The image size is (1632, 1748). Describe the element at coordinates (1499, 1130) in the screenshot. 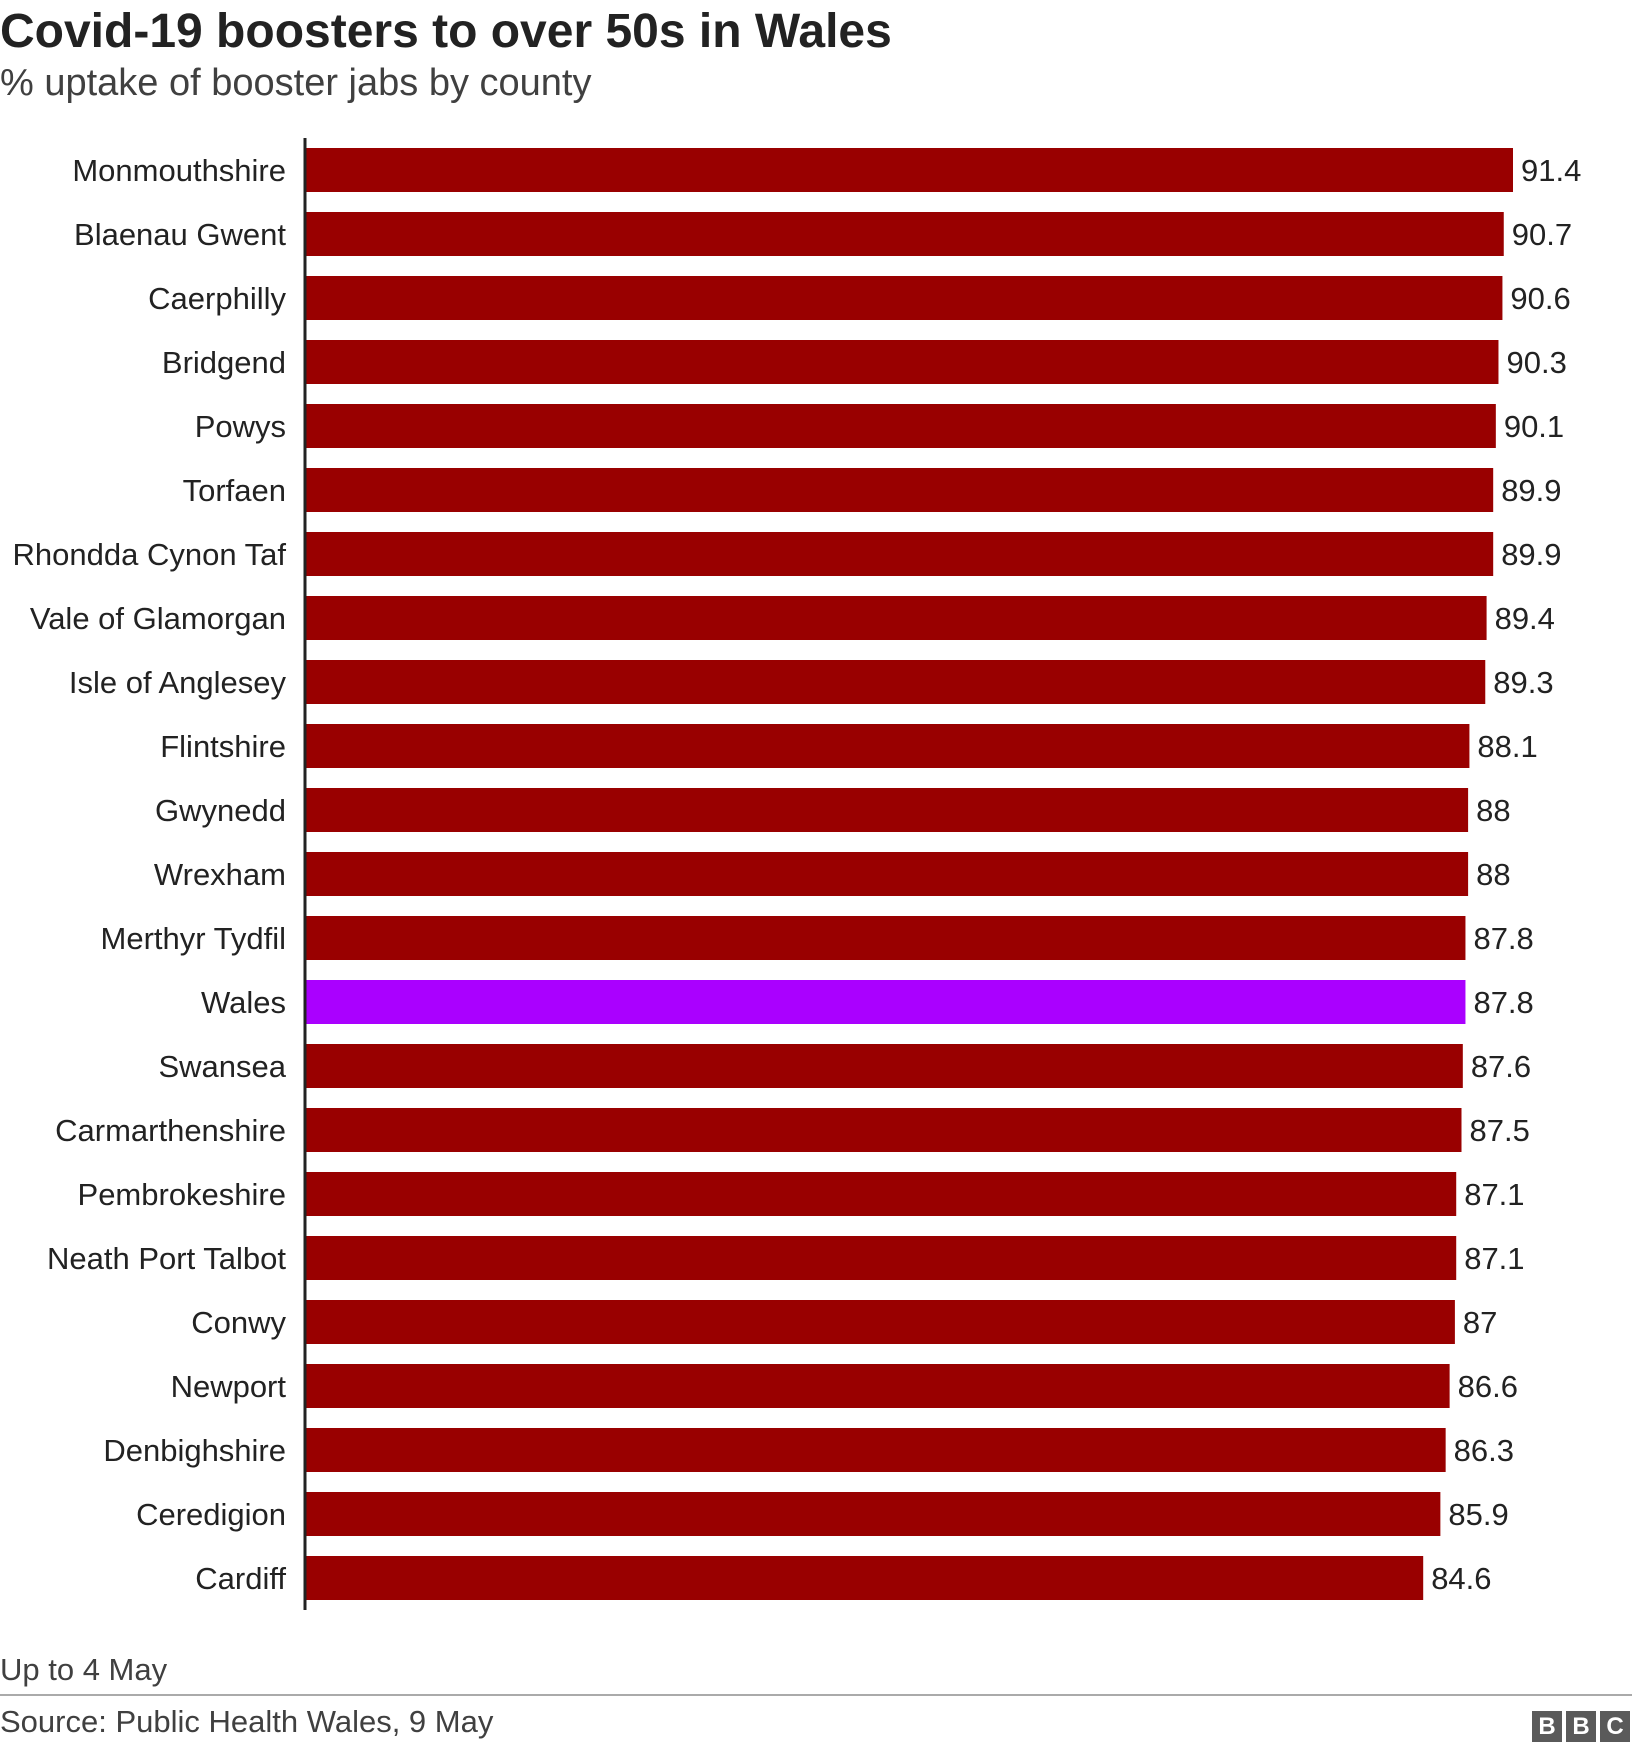

I see `value-label: 87.5` at that location.